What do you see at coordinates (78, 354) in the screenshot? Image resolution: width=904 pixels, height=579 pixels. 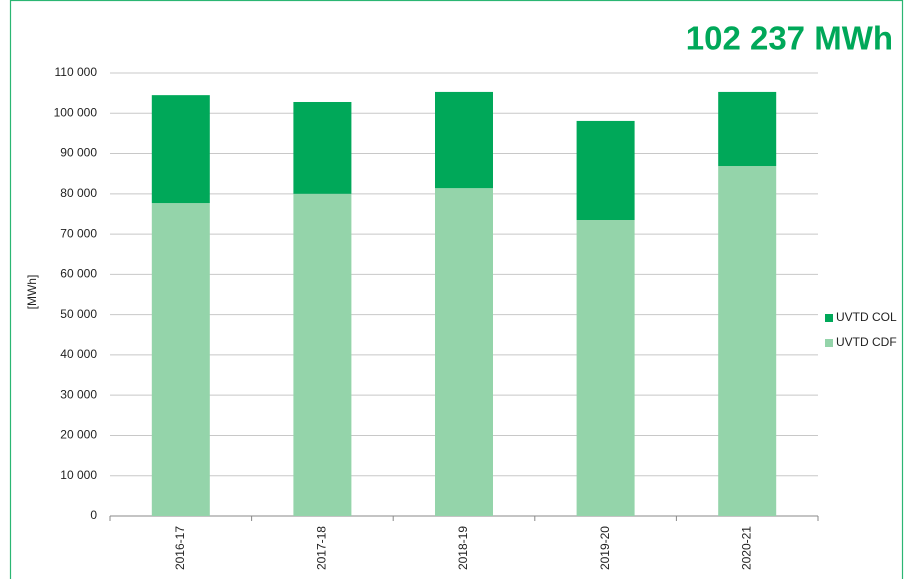 I see `y-tick-label: 40 000` at bounding box center [78, 354].